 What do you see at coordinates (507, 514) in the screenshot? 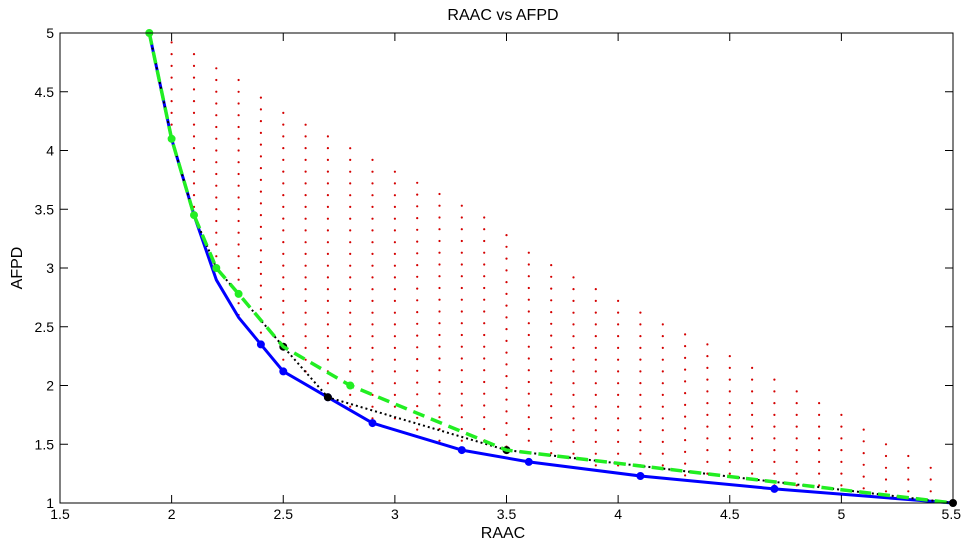
I see `x-tick-label: 3.5` at bounding box center [507, 514].